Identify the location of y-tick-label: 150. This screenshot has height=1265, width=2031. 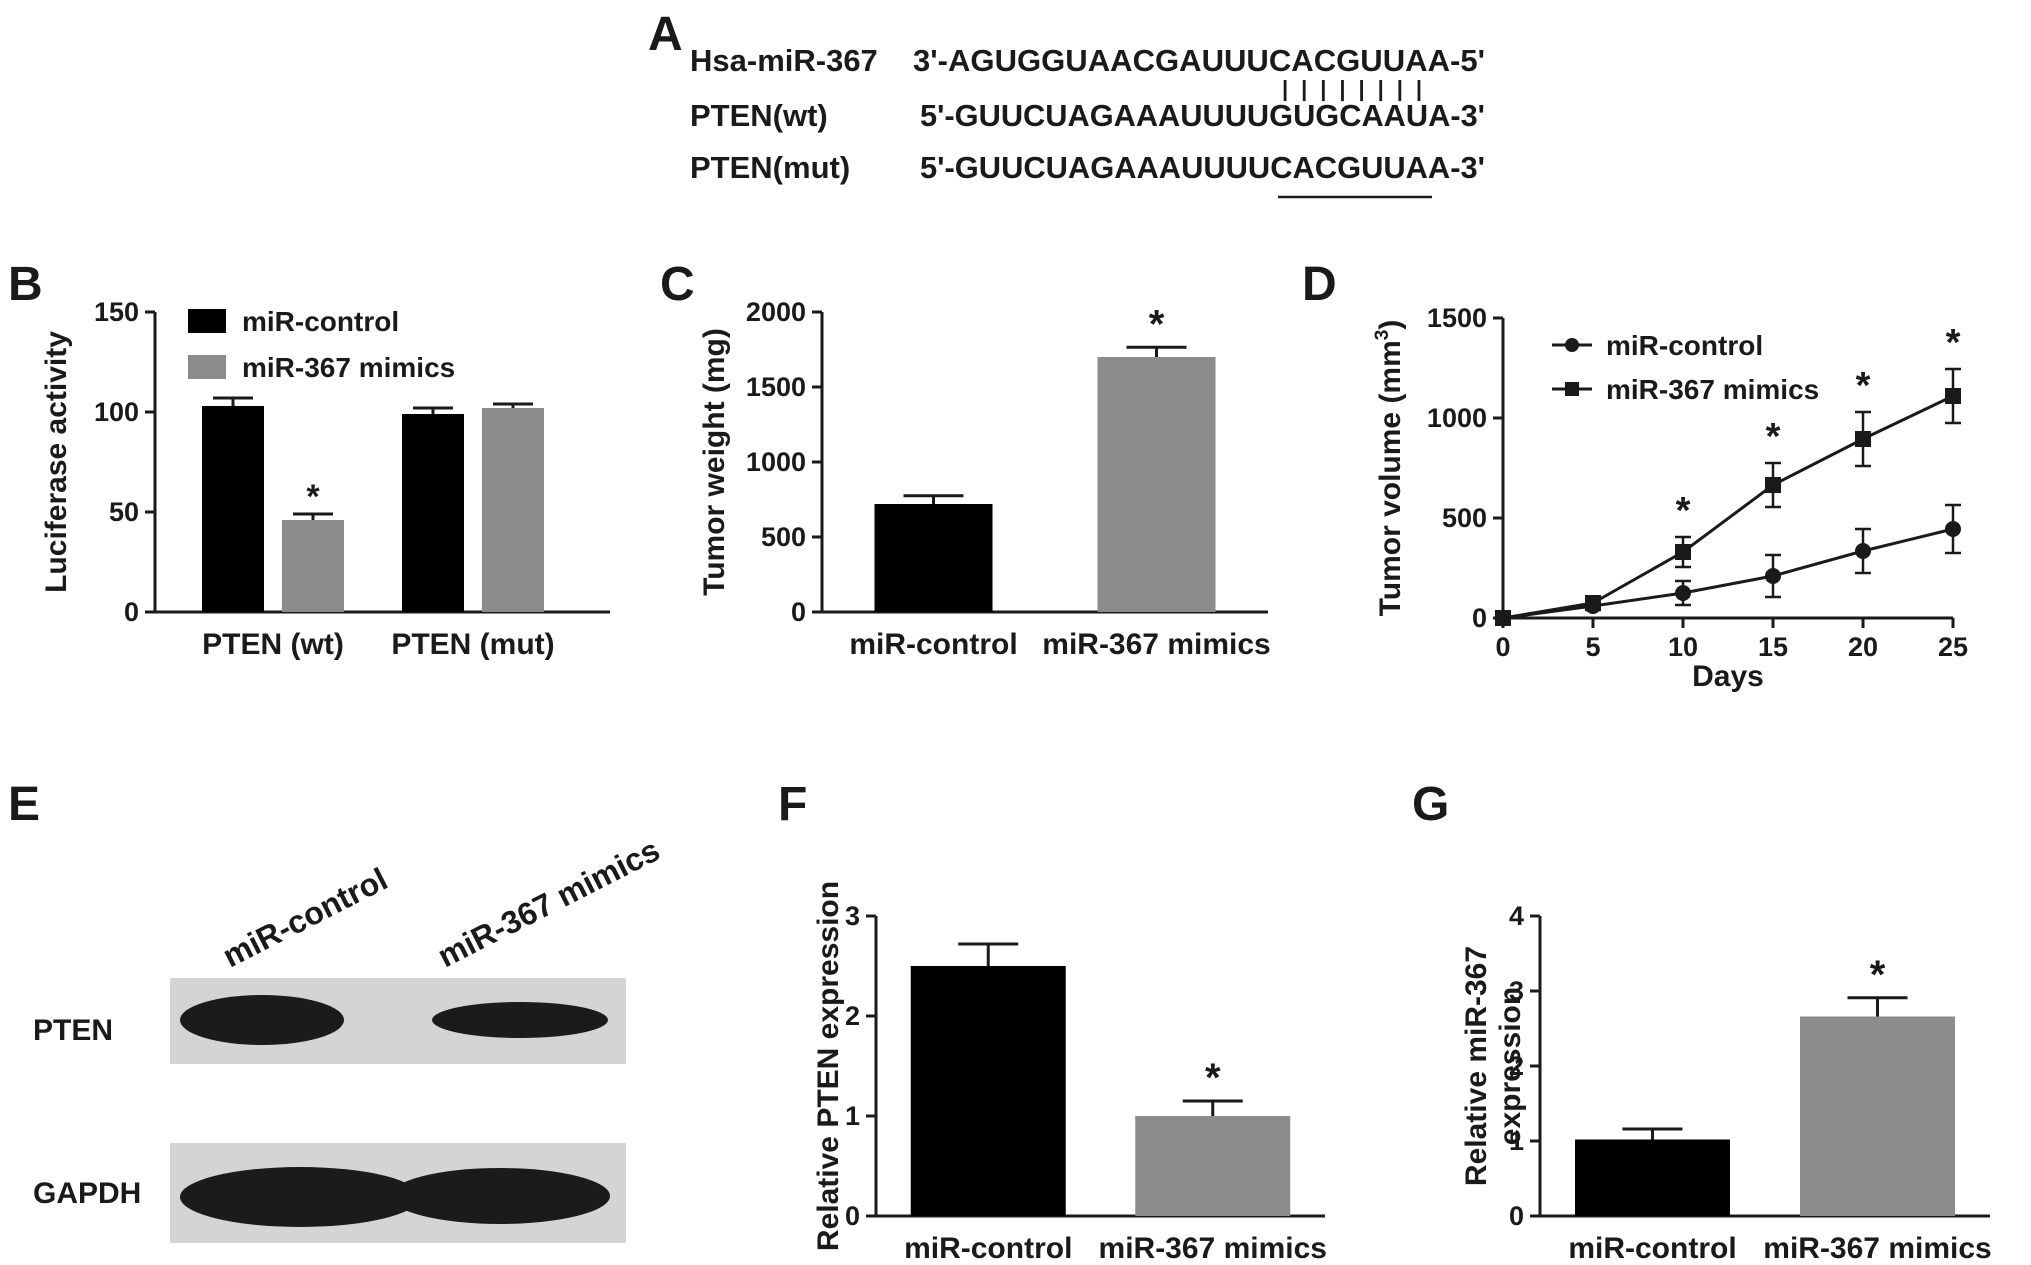
(116, 312).